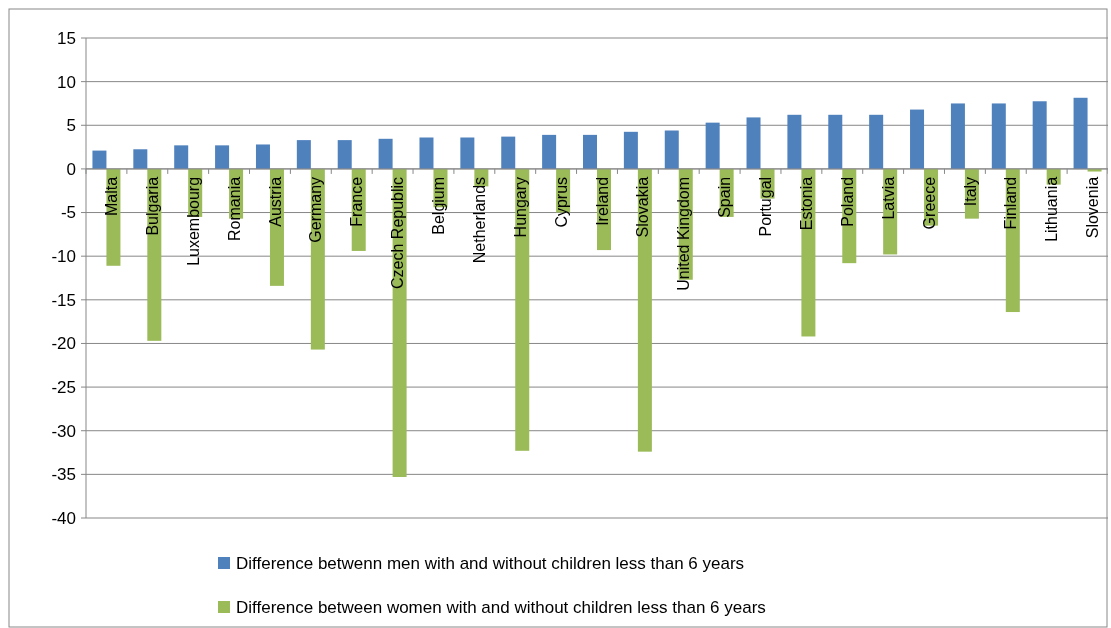  I want to click on x-tick-label: Lithuania, so click(1052, 209).